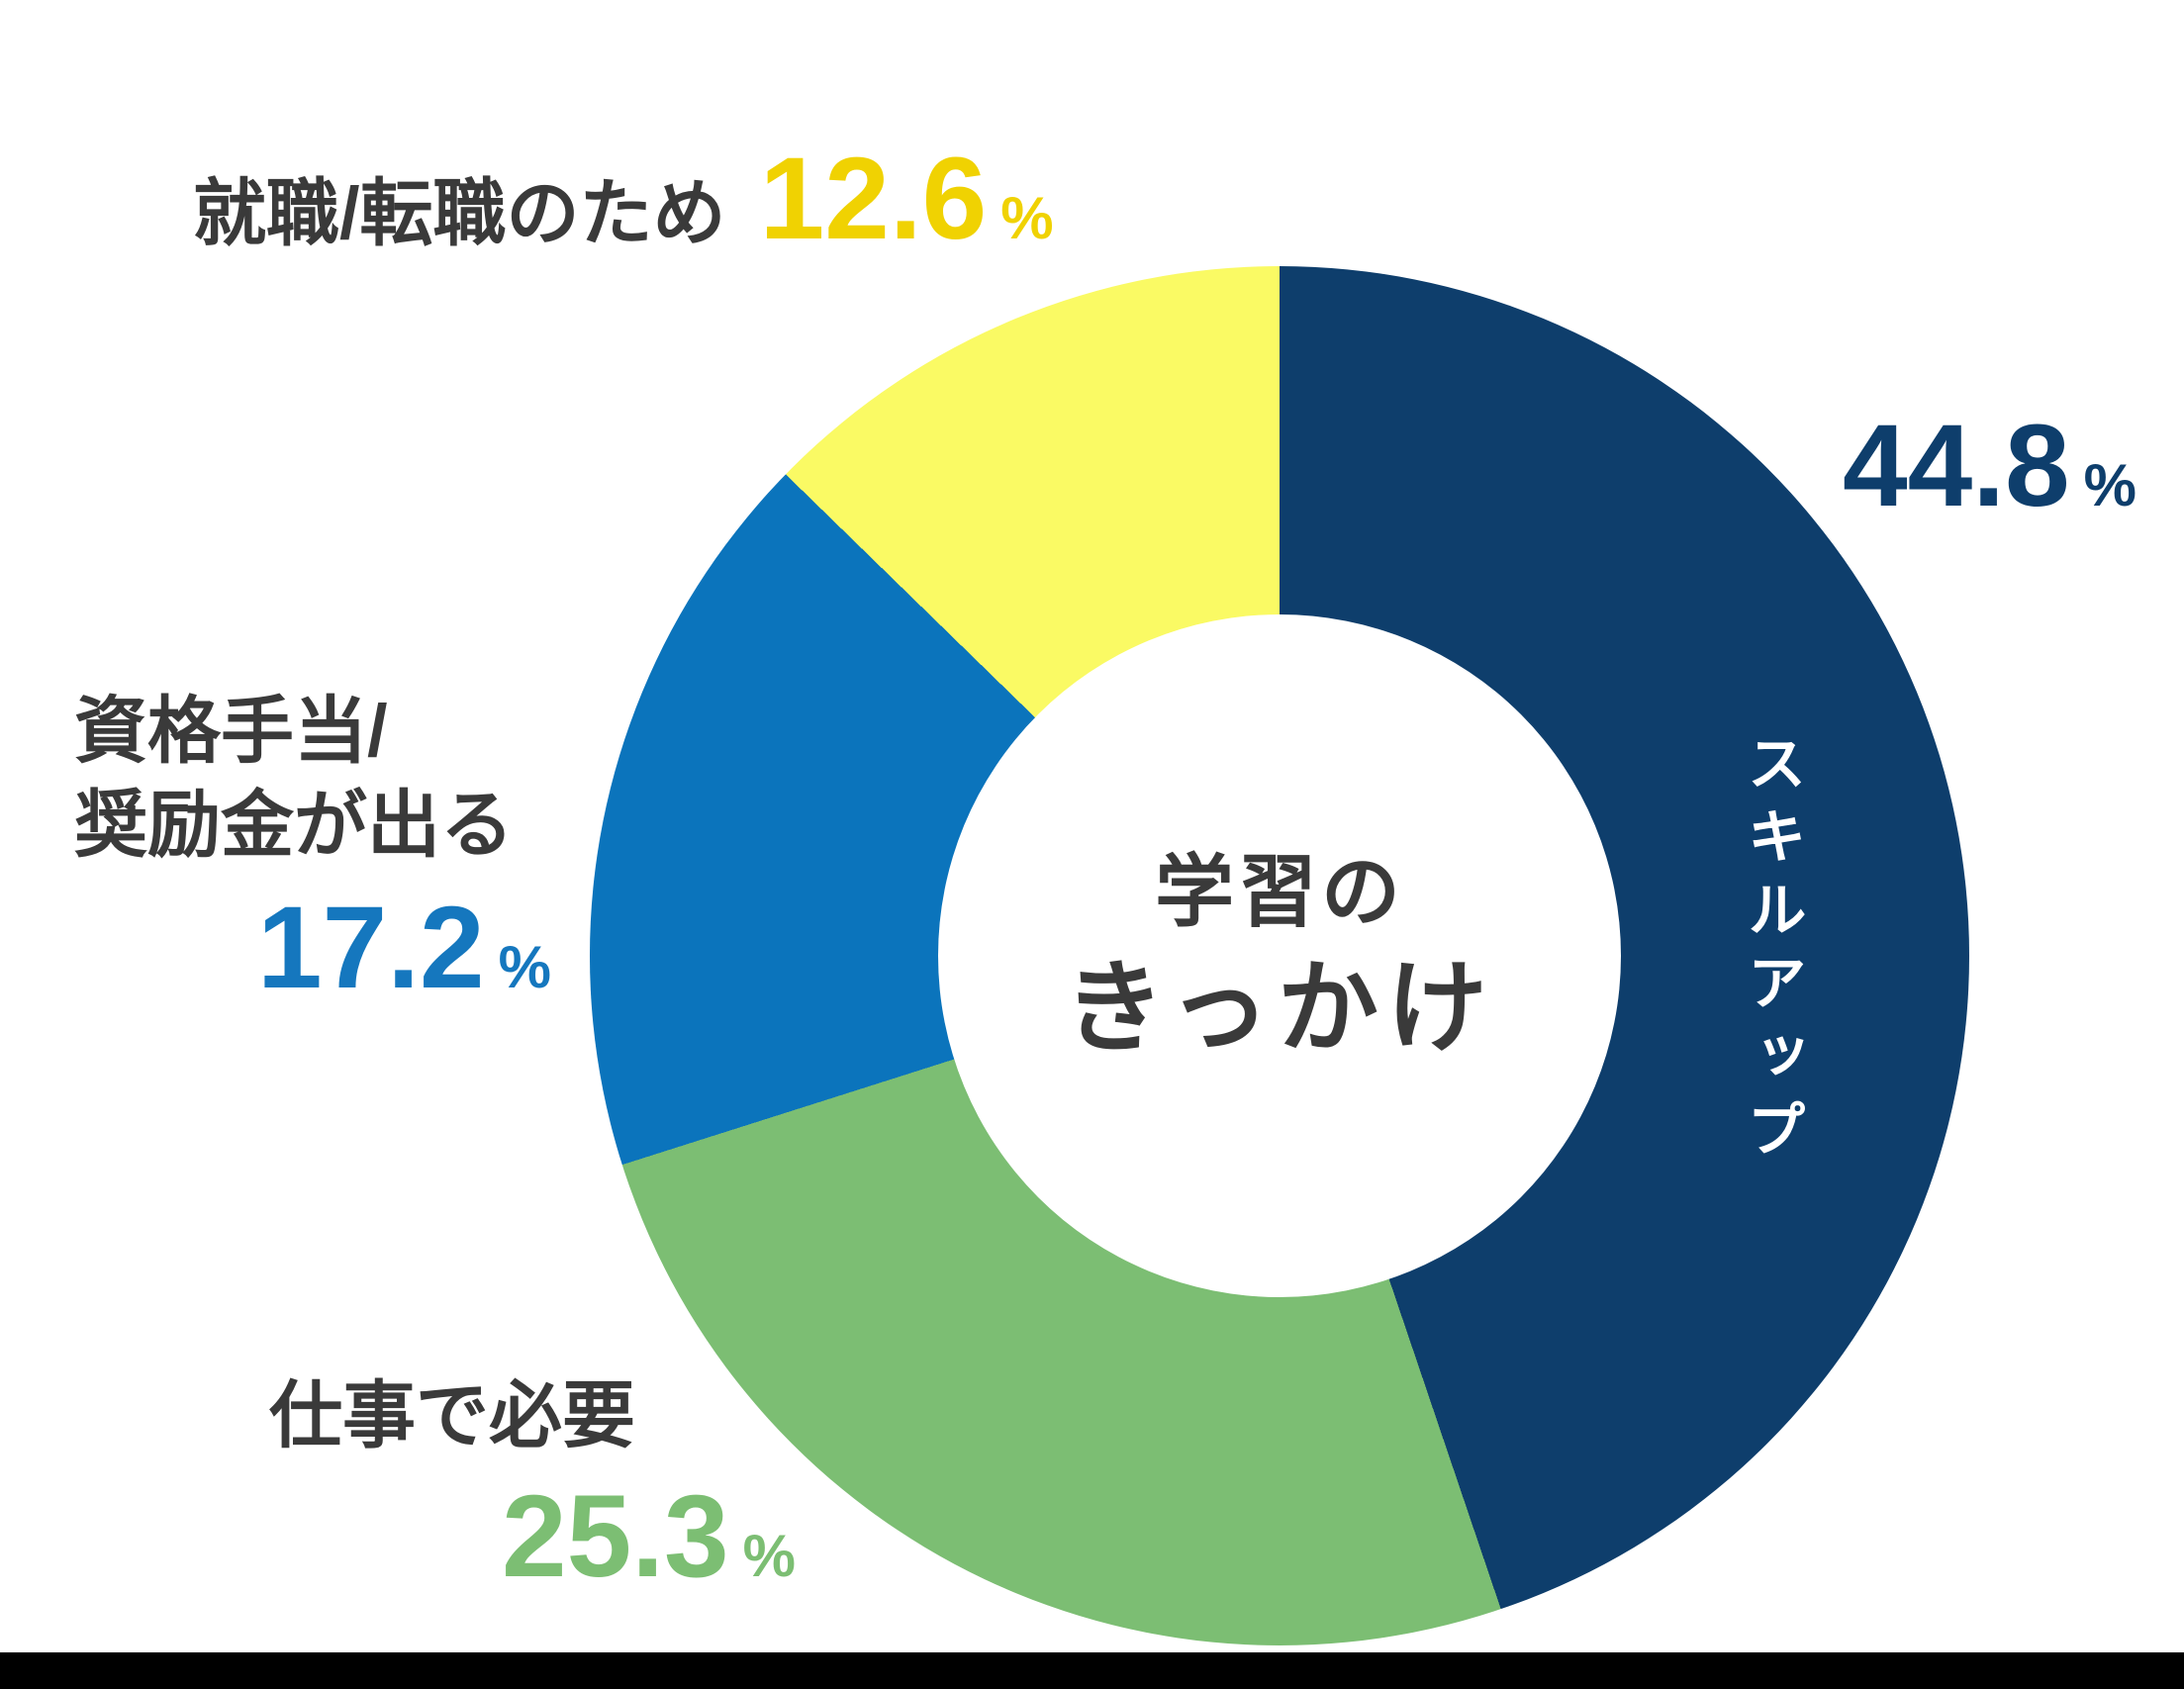  I want to click on label-group-allowance: 資格手当/ 奨励金が出る 17.2 %, so click(312, 845).